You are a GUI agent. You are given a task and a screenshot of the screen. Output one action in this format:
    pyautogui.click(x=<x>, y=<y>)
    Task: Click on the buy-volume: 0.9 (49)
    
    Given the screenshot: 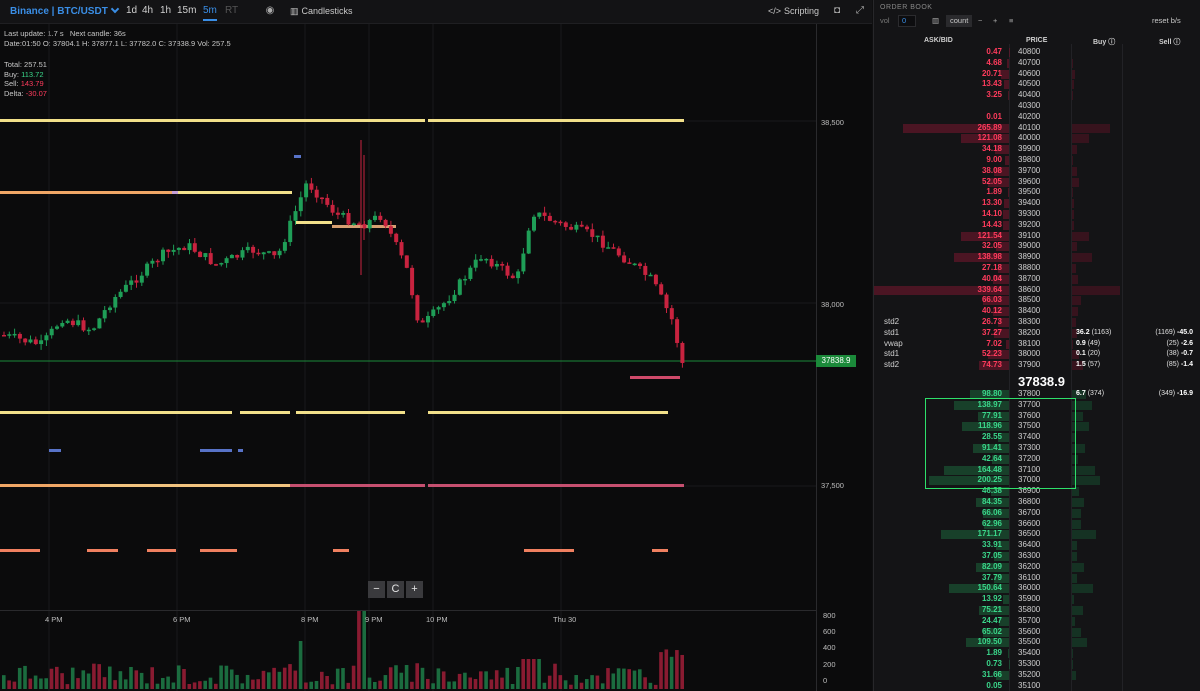 What is the action you would take?
    pyautogui.click(x=1088, y=344)
    